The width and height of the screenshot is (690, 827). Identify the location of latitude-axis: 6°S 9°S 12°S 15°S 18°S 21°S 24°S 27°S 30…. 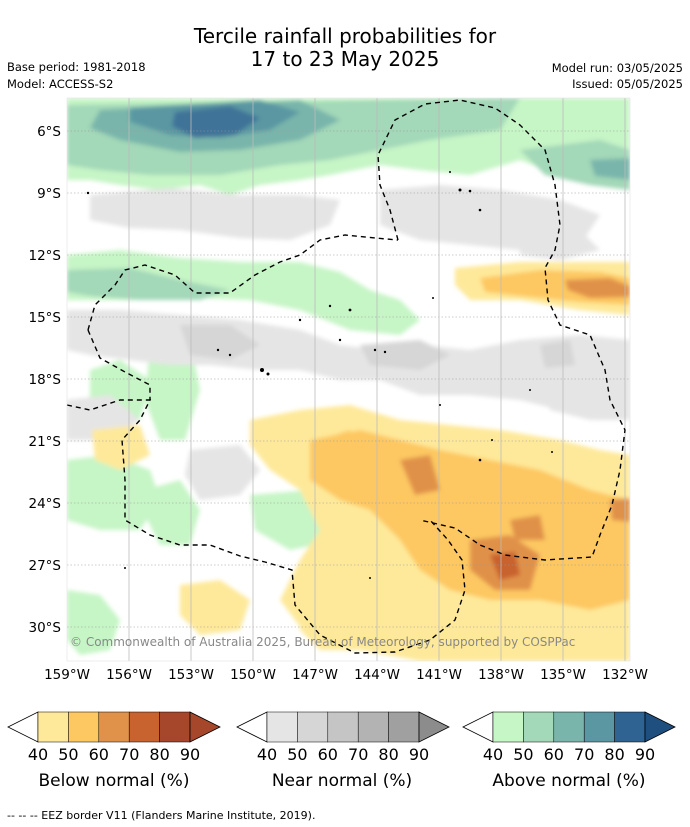
(45, 380).